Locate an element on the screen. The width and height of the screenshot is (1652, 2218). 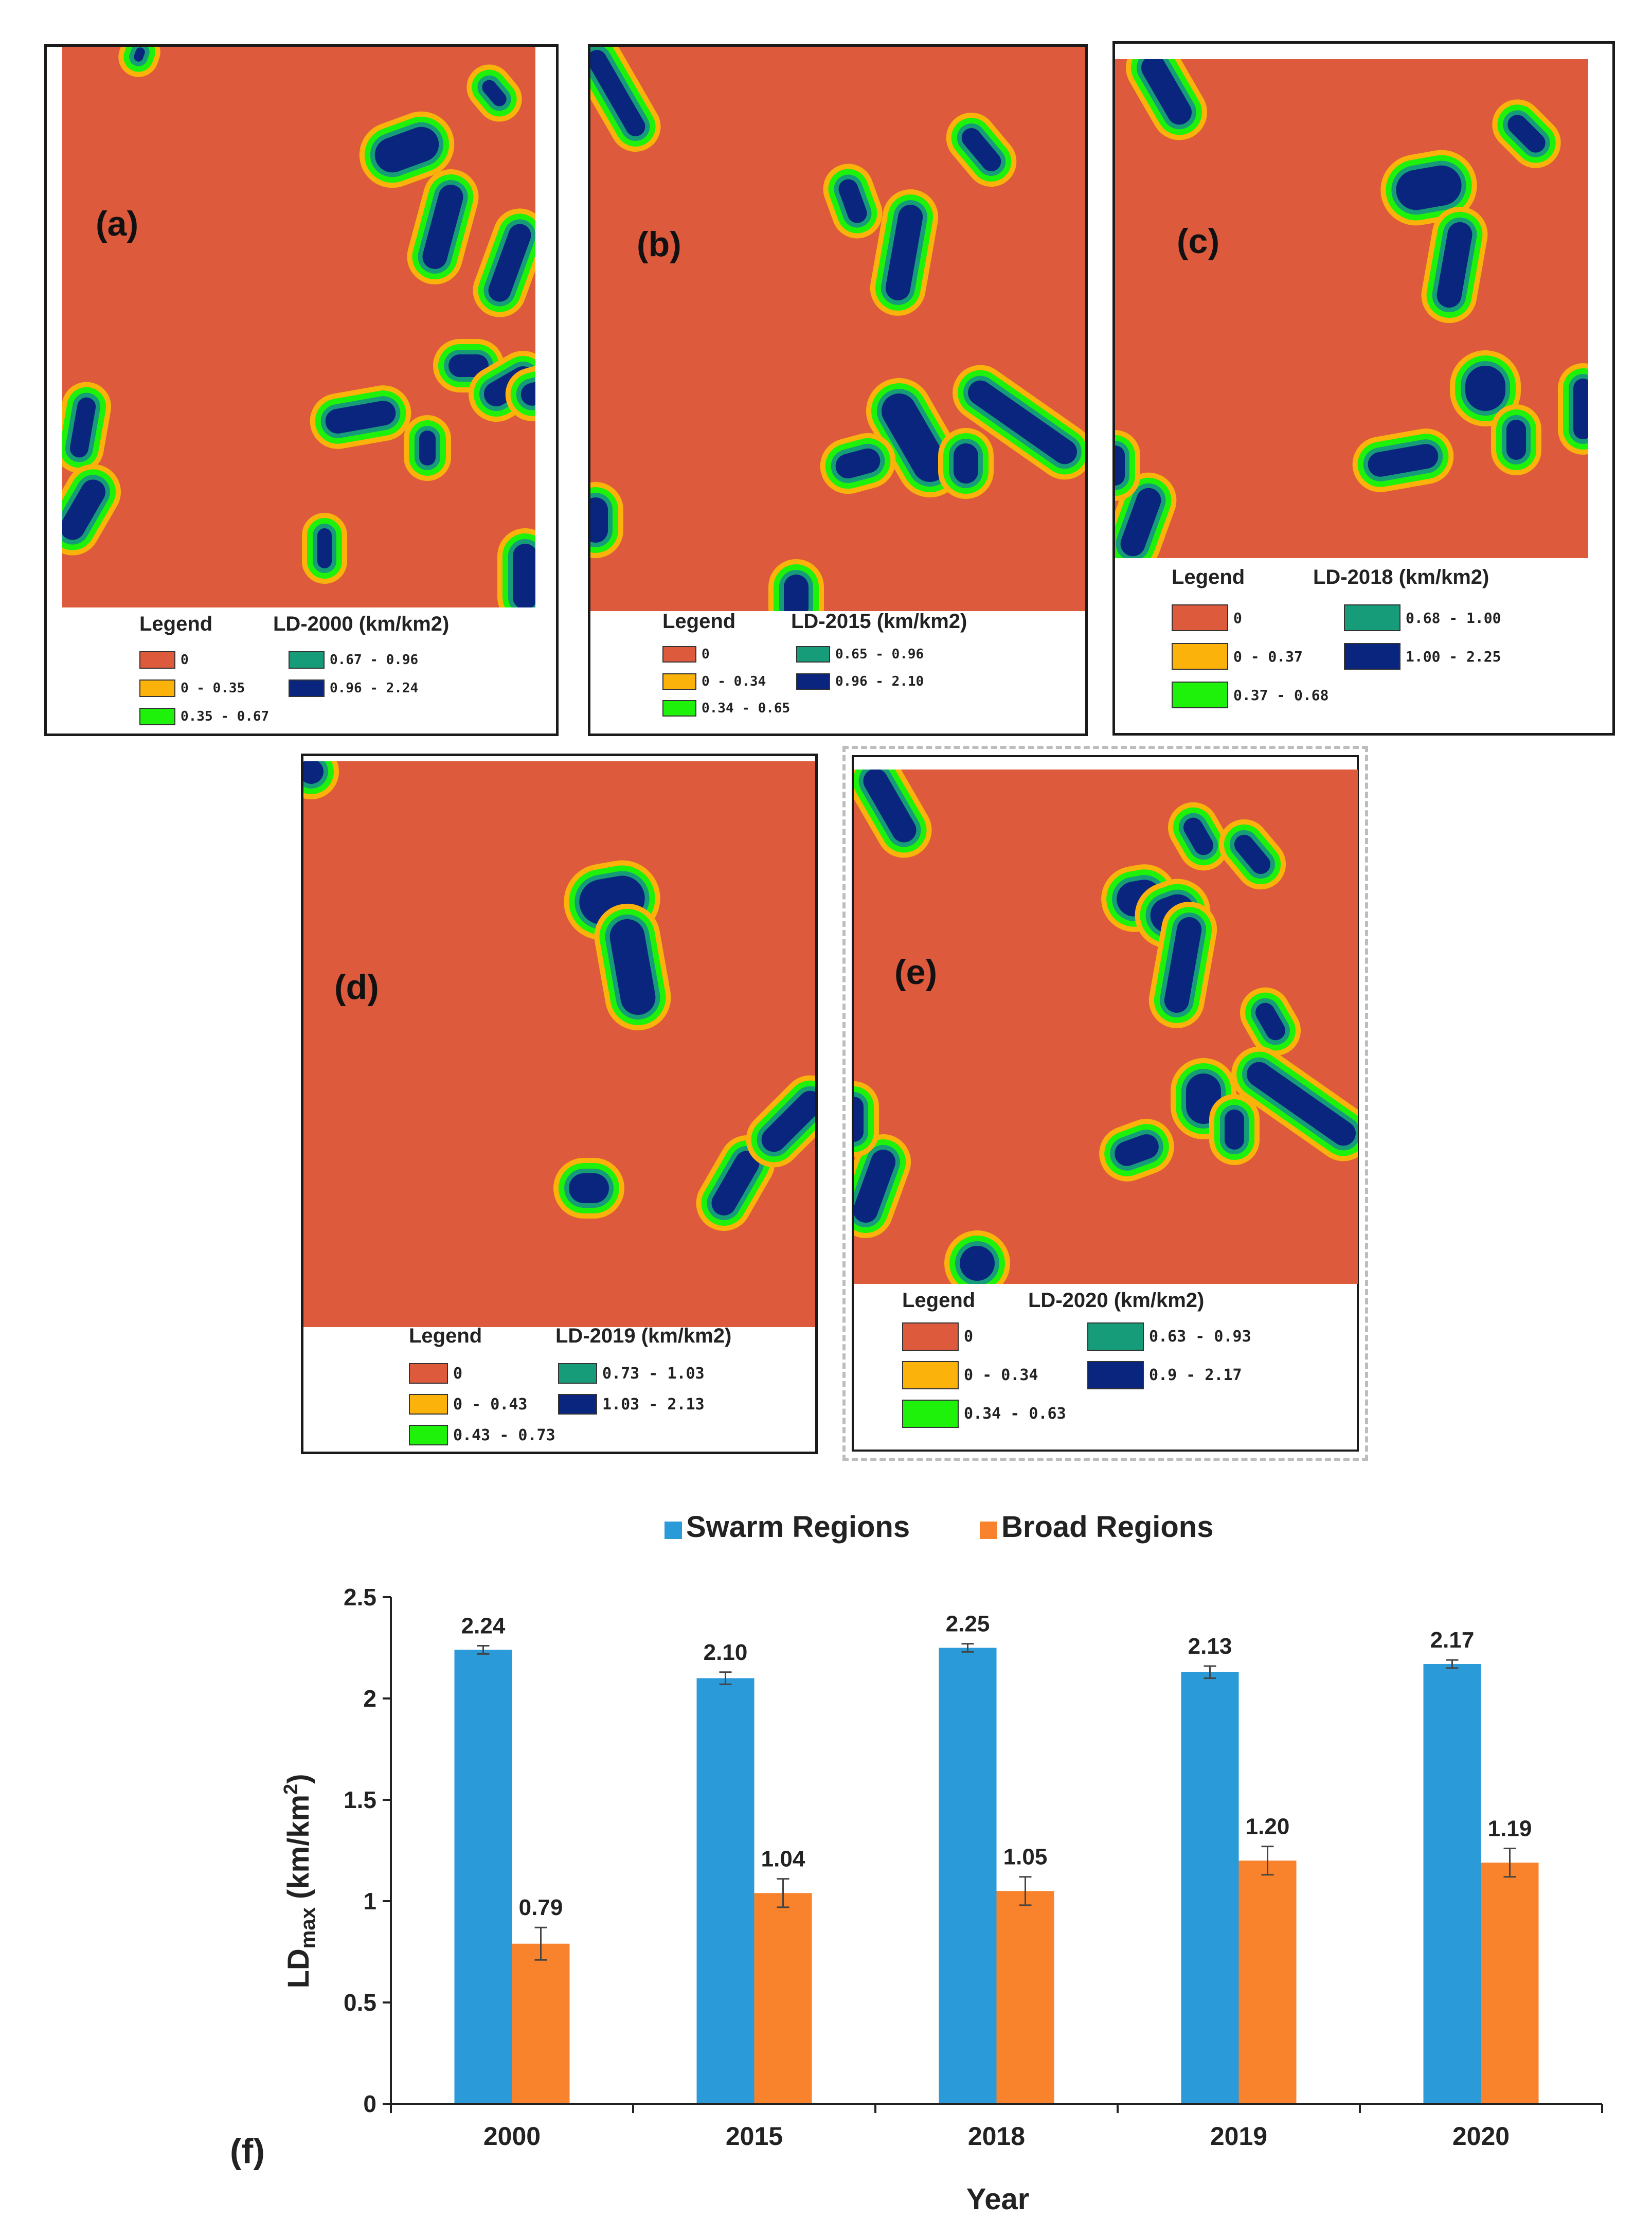
legend-item-c-3: 0.68 - 1.00 is located at coordinates (1422, 617).